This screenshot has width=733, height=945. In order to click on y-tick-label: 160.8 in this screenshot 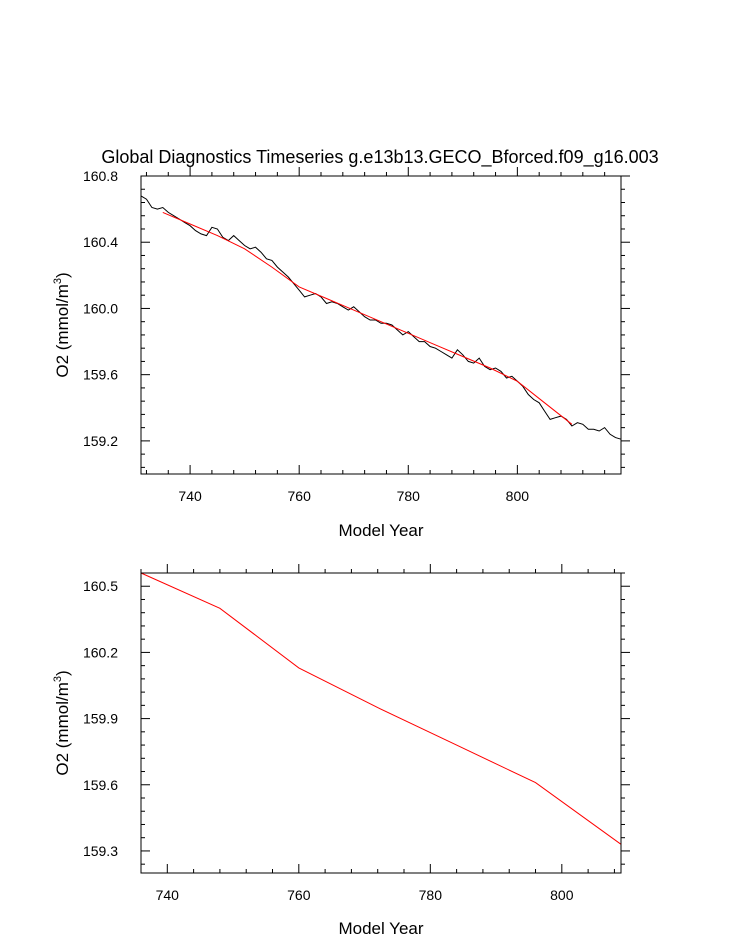, I will do `click(100, 176)`.